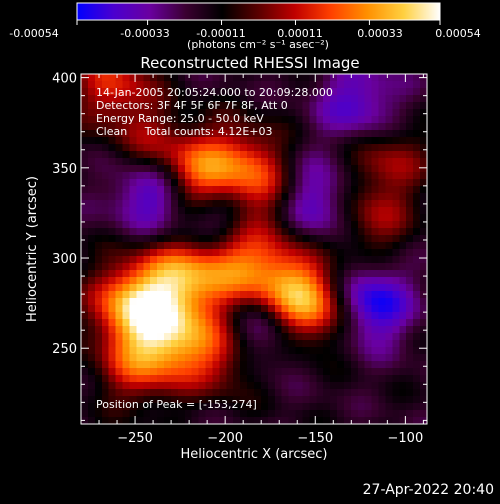 The width and height of the screenshot is (500, 504). What do you see at coordinates (254, 454) in the screenshot?
I see `x-axis-label: Heliocentric X (arcsec)` at bounding box center [254, 454].